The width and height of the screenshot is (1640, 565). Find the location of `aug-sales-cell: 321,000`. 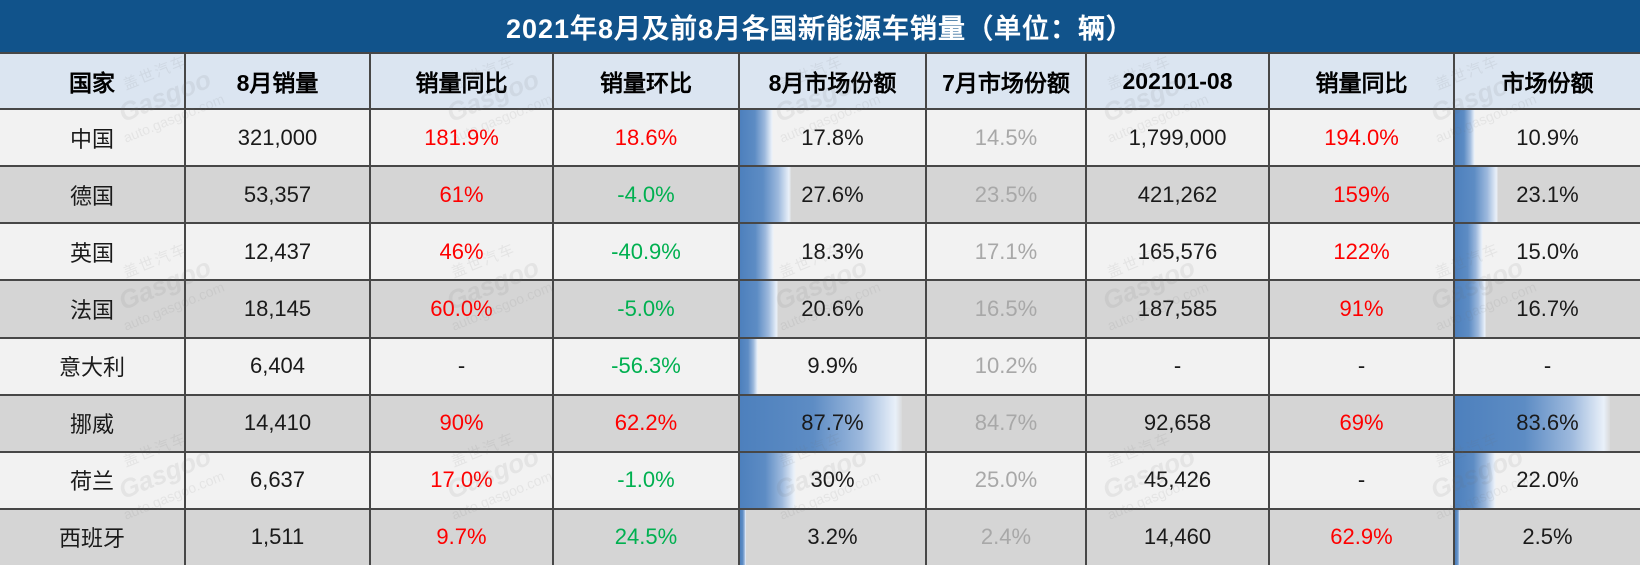

aug-sales-cell: 321,000 is located at coordinates (278, 138).